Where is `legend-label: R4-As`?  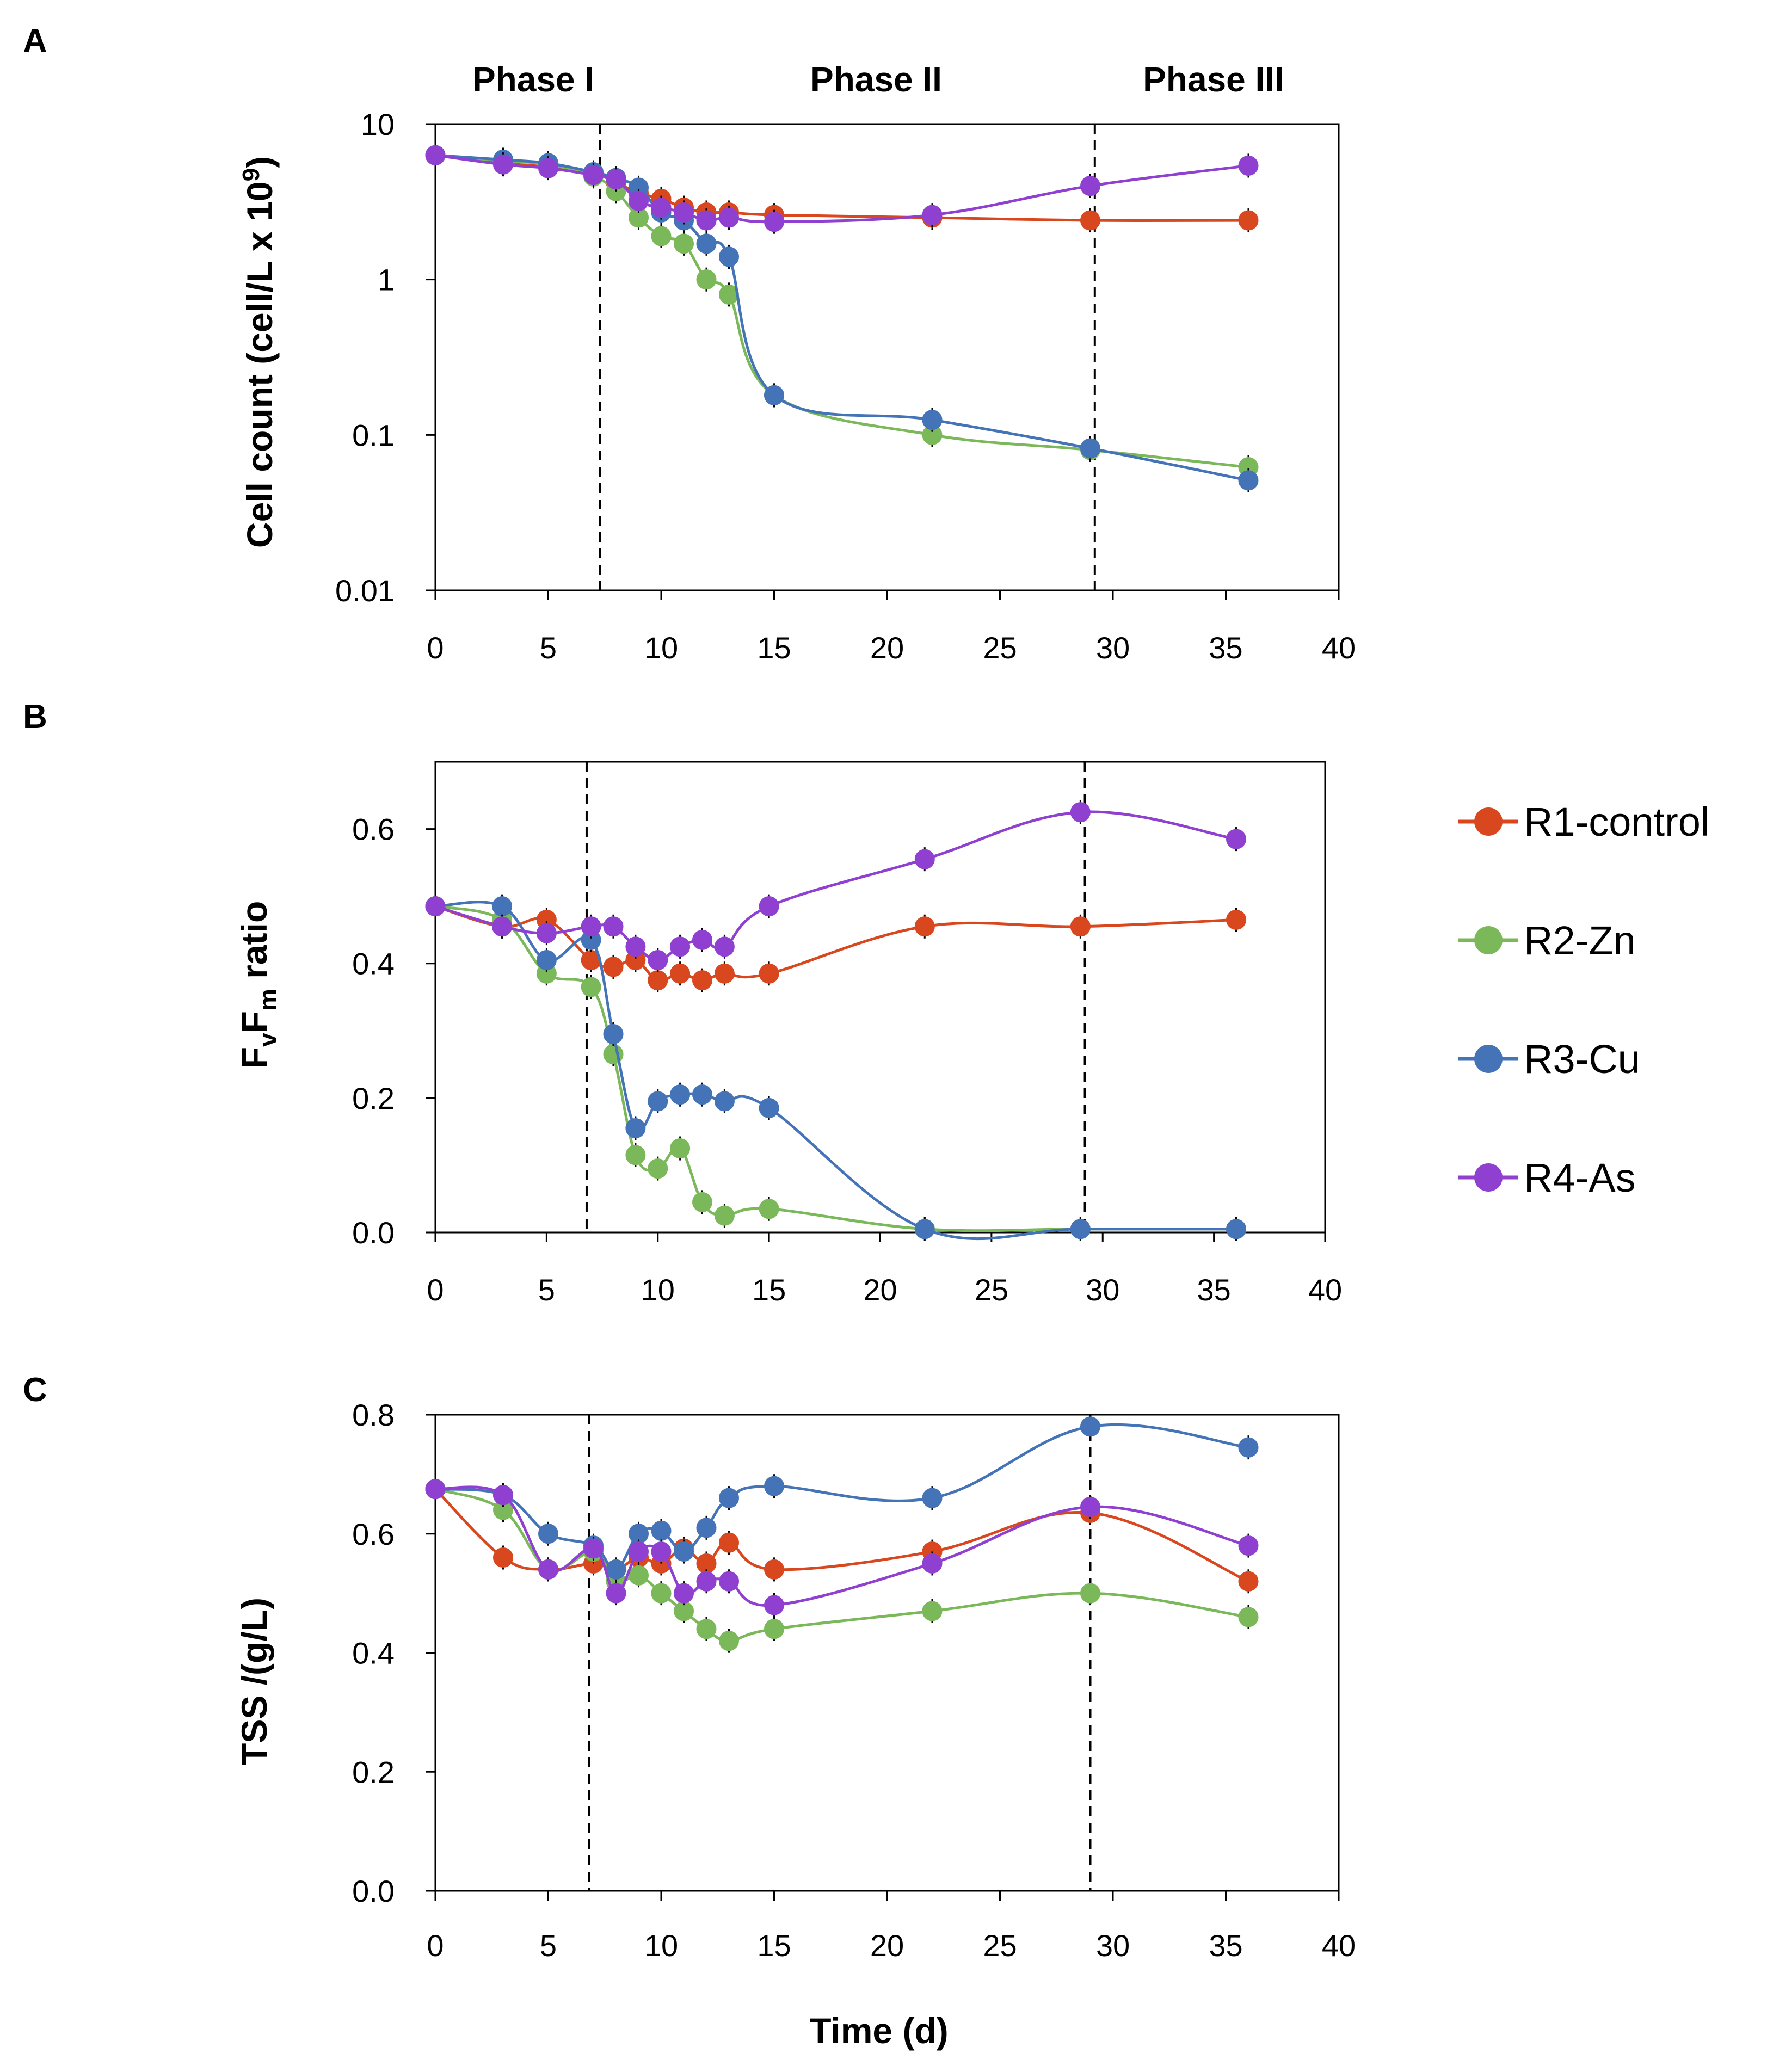 legend-label: R4-As is located at coordinates (1580, 1177).